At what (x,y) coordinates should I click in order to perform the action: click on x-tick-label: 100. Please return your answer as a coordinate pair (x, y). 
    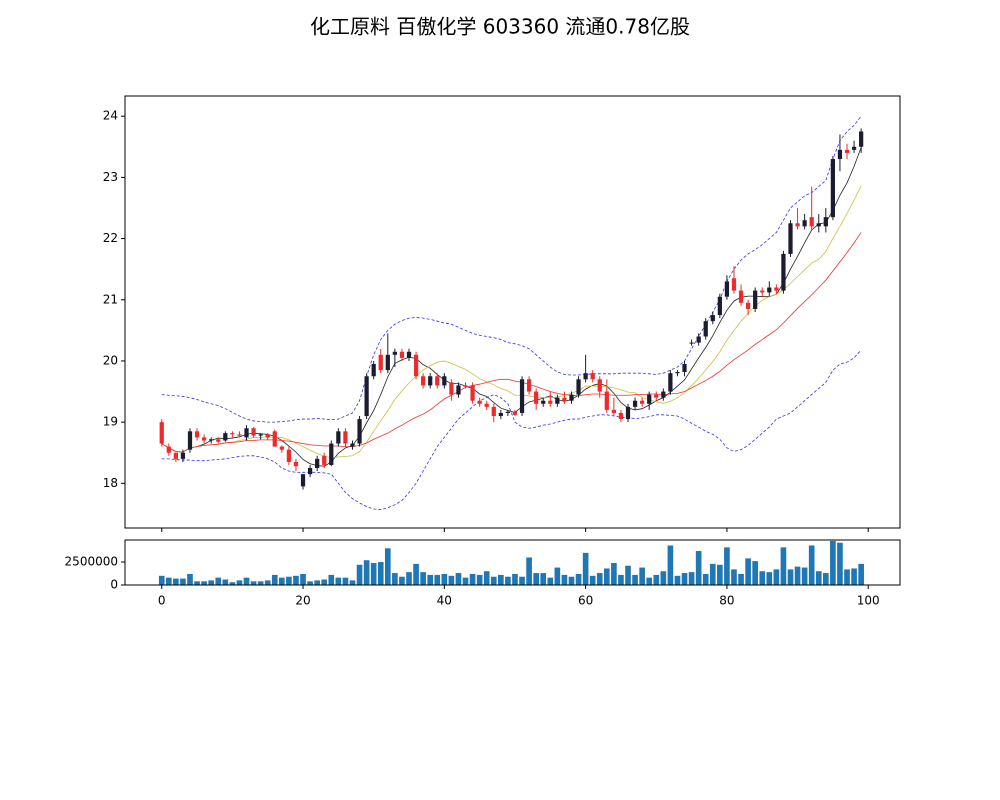
    Looking at the image, I should click on (868, 601).